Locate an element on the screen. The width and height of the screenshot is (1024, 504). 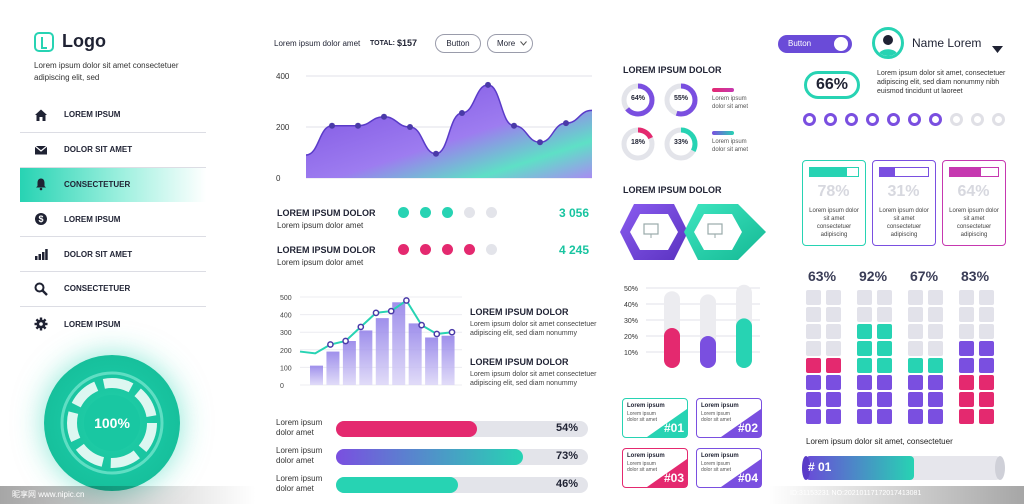
caret-down-icon is located at coordinates (997, 49).